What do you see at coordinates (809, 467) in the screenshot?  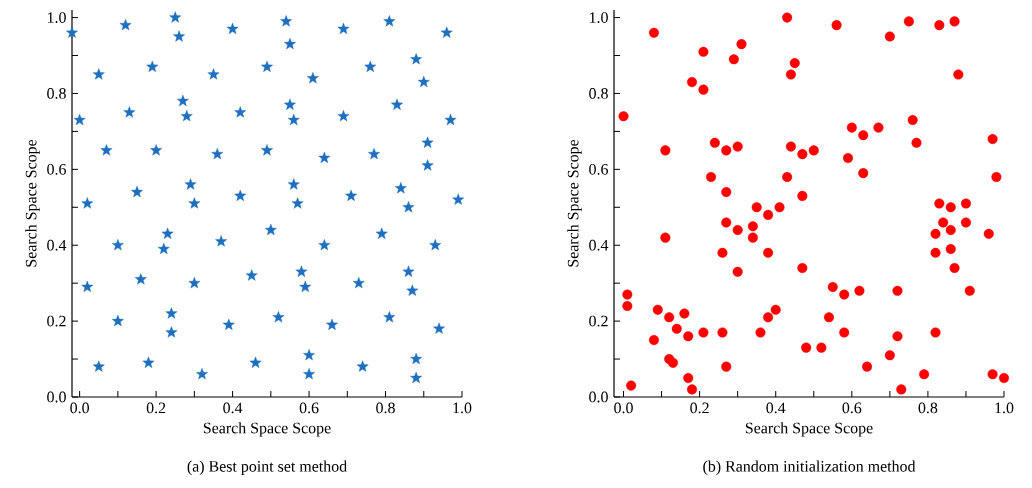 I see `text: (b) Random initialization method` at bounding box center [809, 467].